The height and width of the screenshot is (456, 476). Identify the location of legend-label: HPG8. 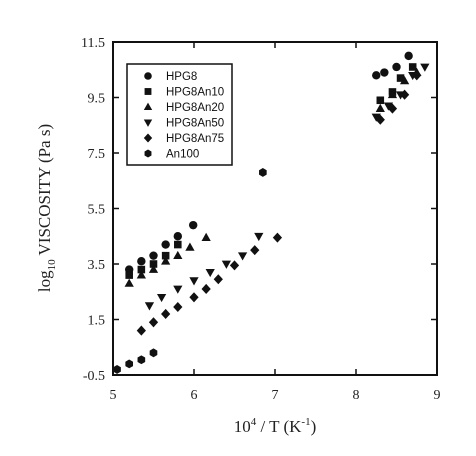
(181, 77).